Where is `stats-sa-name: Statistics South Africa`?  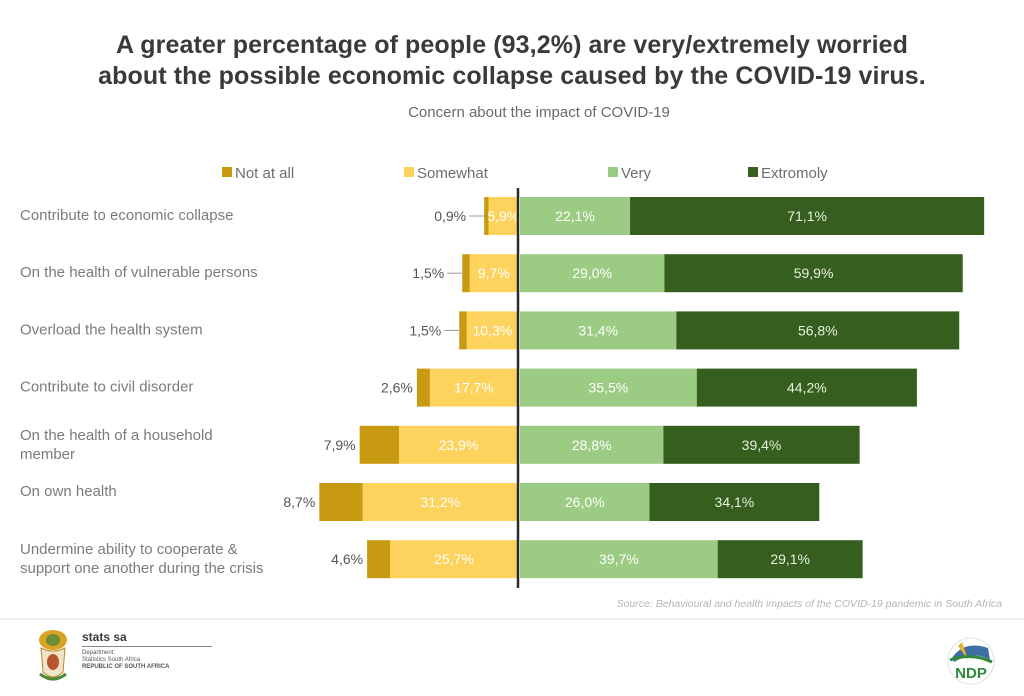
stats-sa-name: Statistics South Africa is located at coordinates (111, 660).